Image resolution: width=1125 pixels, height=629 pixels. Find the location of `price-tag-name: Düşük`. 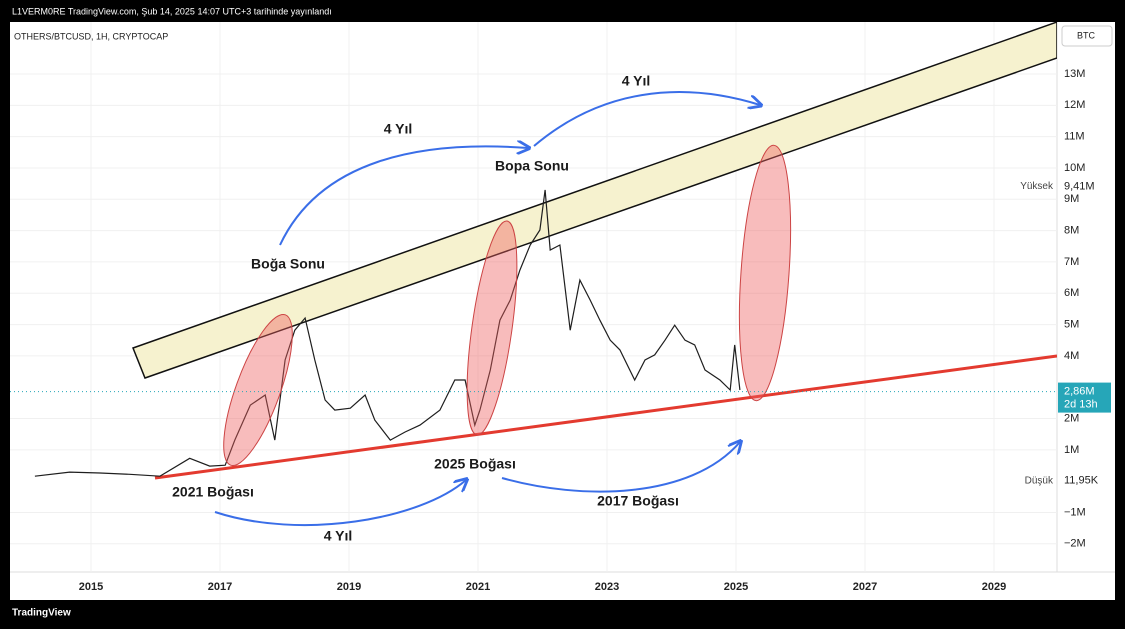

price-tag-name: Düşük is located at coordinates (1039, 480).